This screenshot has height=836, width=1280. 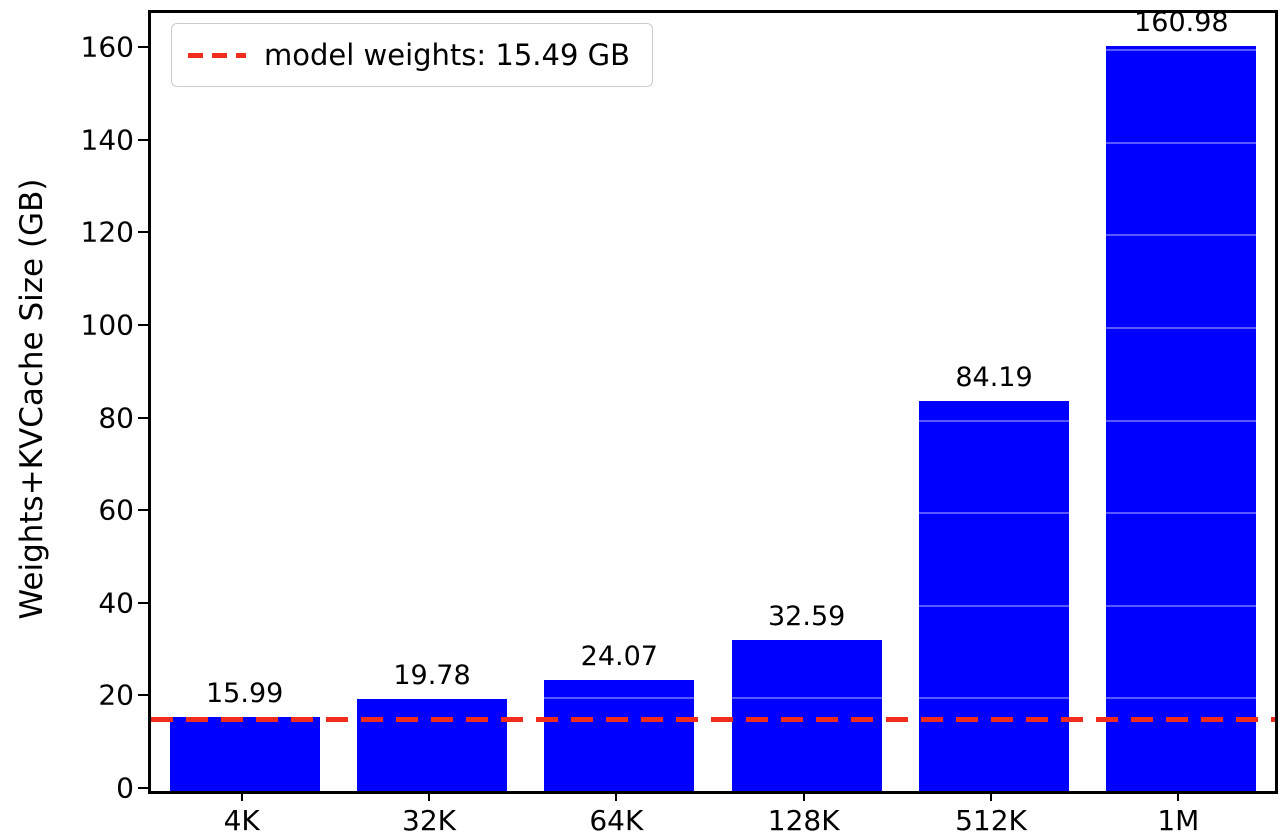 I want to click on legend: model weights: 15.49 GB, so click(x=412, y=55).